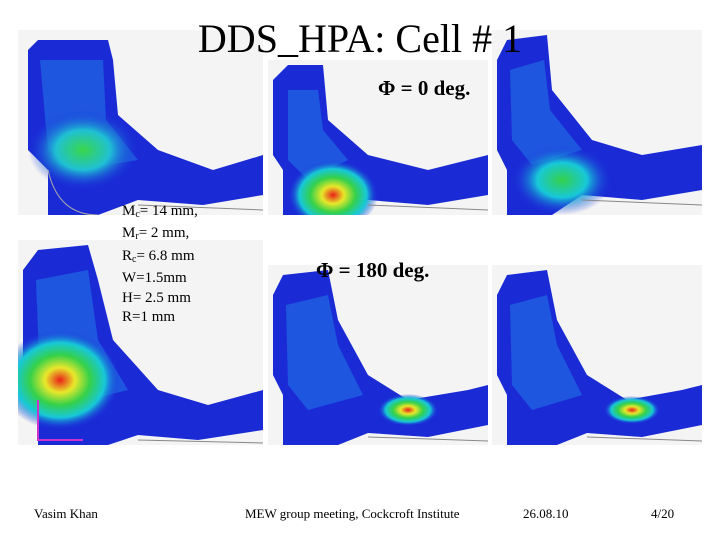 Image resolution: width=720 pixels, height=540 pixels. Describe the element at coordinates (66, 513) in the screenshot. I see `footer-author: Vasim Khan` at that location.